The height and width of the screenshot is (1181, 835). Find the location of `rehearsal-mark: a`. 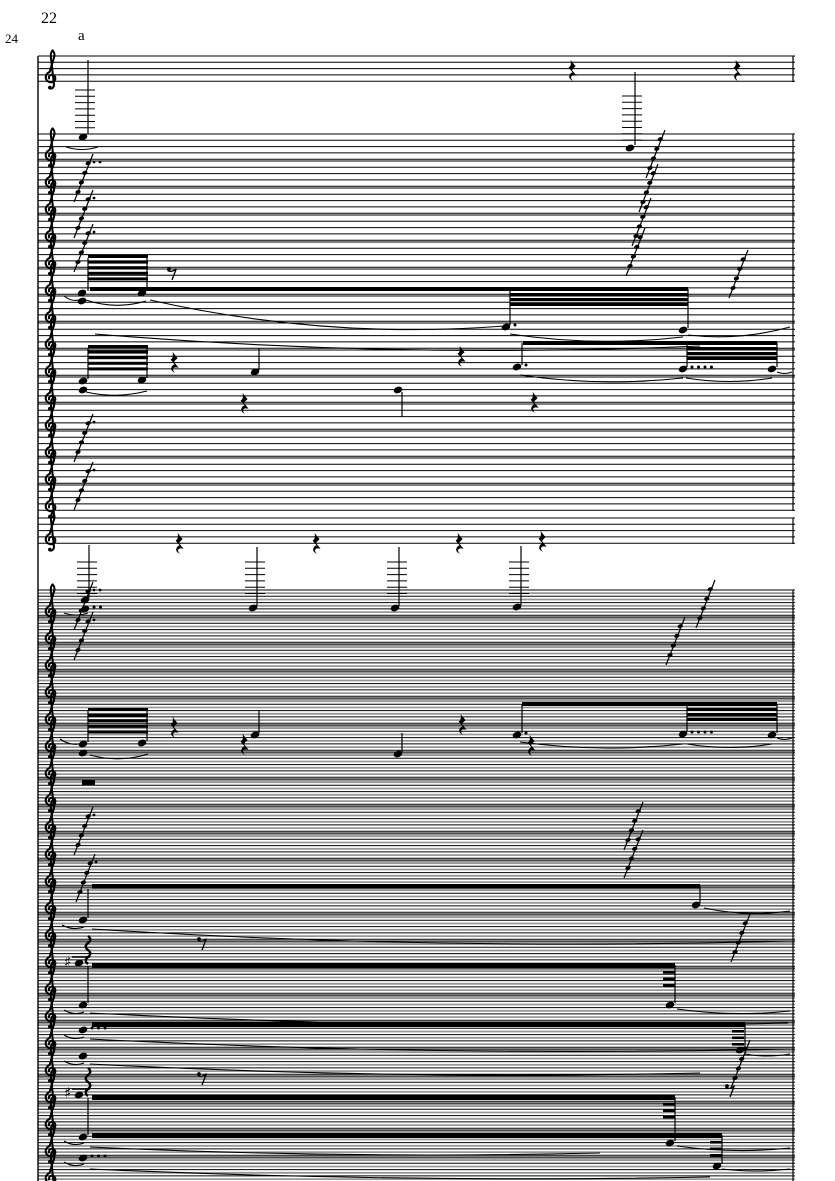

rehearsal-mark: a is located at coordinates (81, 36).